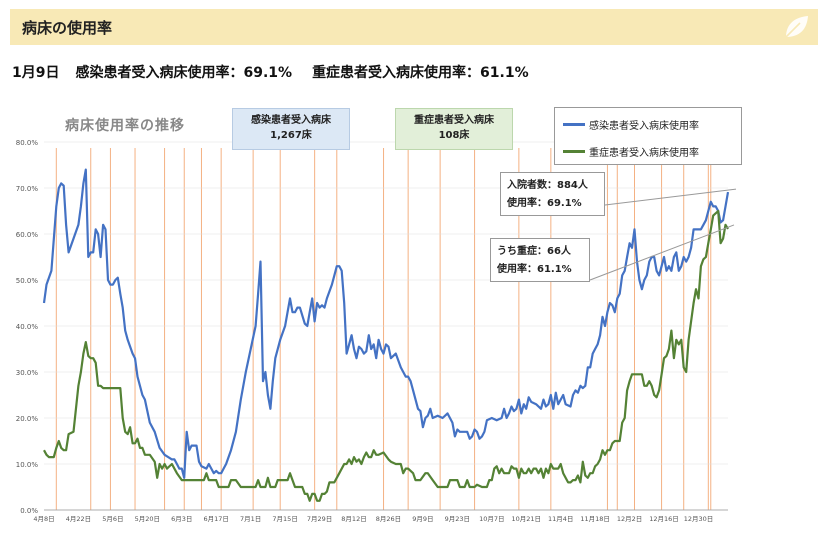  What do you see at coordinates (422, 519) in the screenshot?
I see `x-tick-label: 9月9日` at bounding box center [422, 519].